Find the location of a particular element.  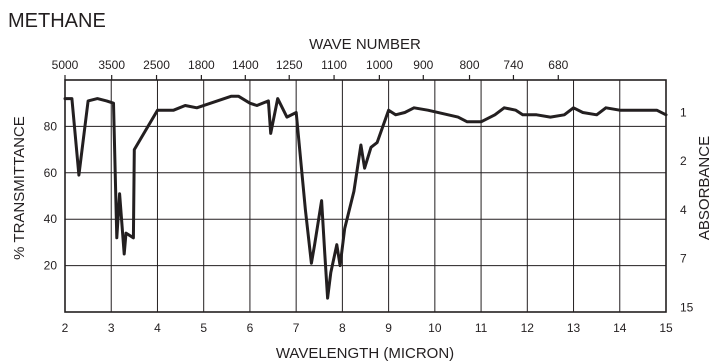

x-tick-label: 6 is located at coordinates (250, 328).